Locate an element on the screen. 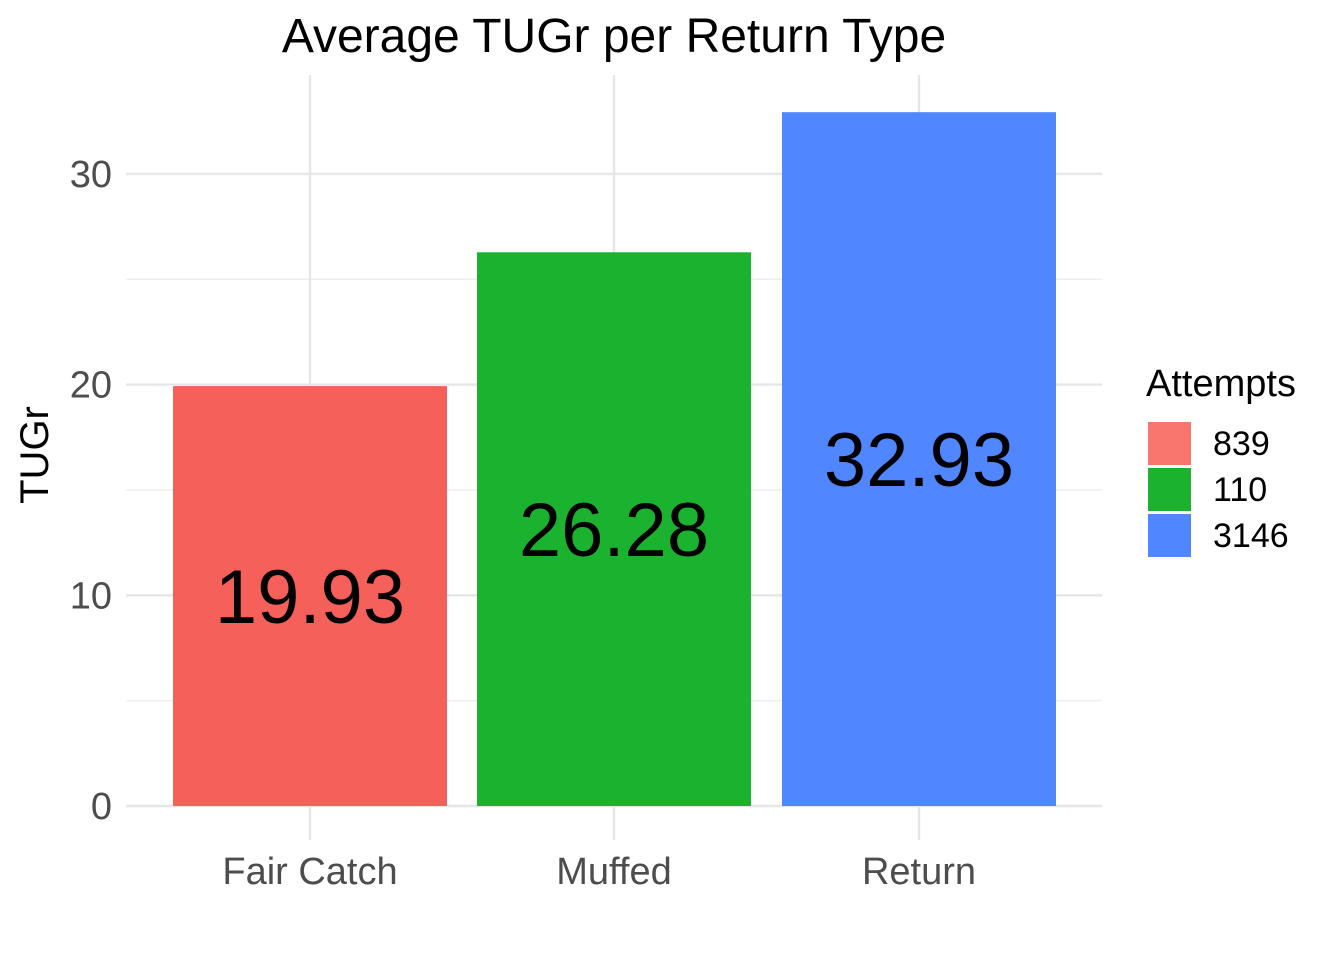 This screenshot has height=960, width=1344. y-tick-label: 20 is located at coordinates (91, 386).